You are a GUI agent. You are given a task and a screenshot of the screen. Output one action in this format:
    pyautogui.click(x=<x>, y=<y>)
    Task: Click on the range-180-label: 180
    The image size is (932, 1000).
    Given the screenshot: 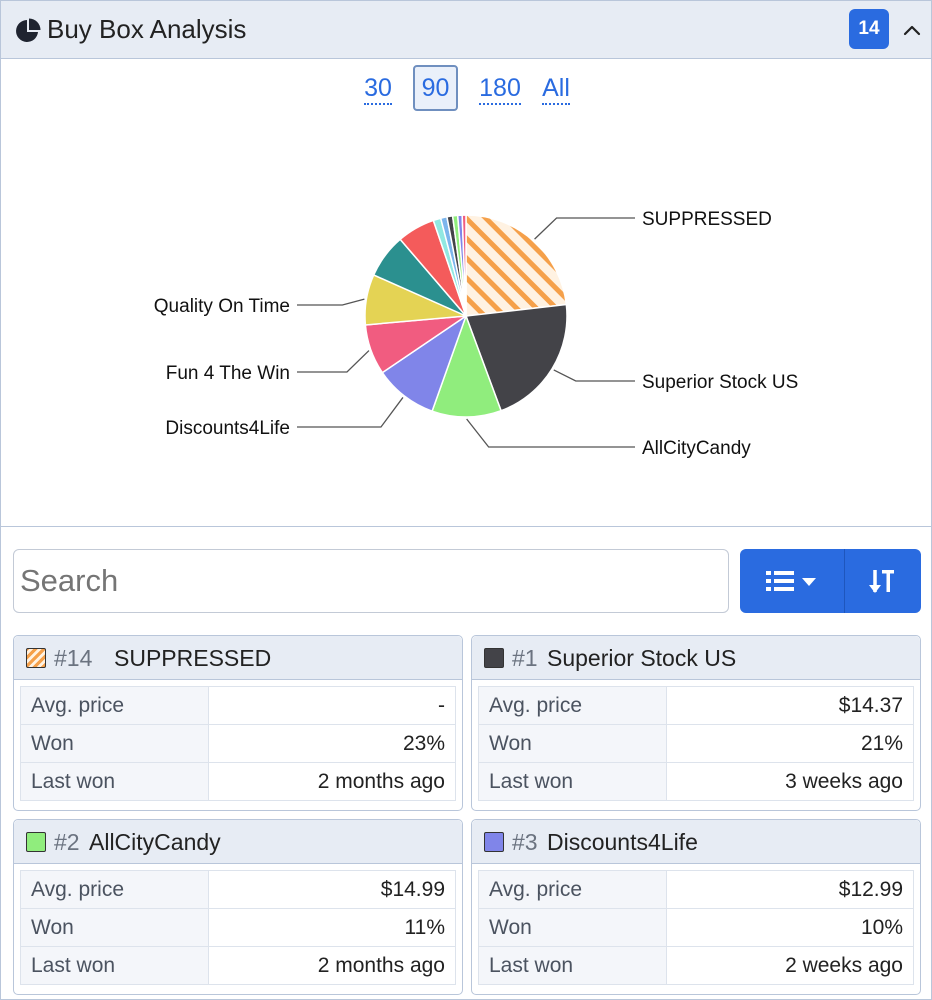 What is the action you would take?
    pyautogui.click(x=500, y=89)
    